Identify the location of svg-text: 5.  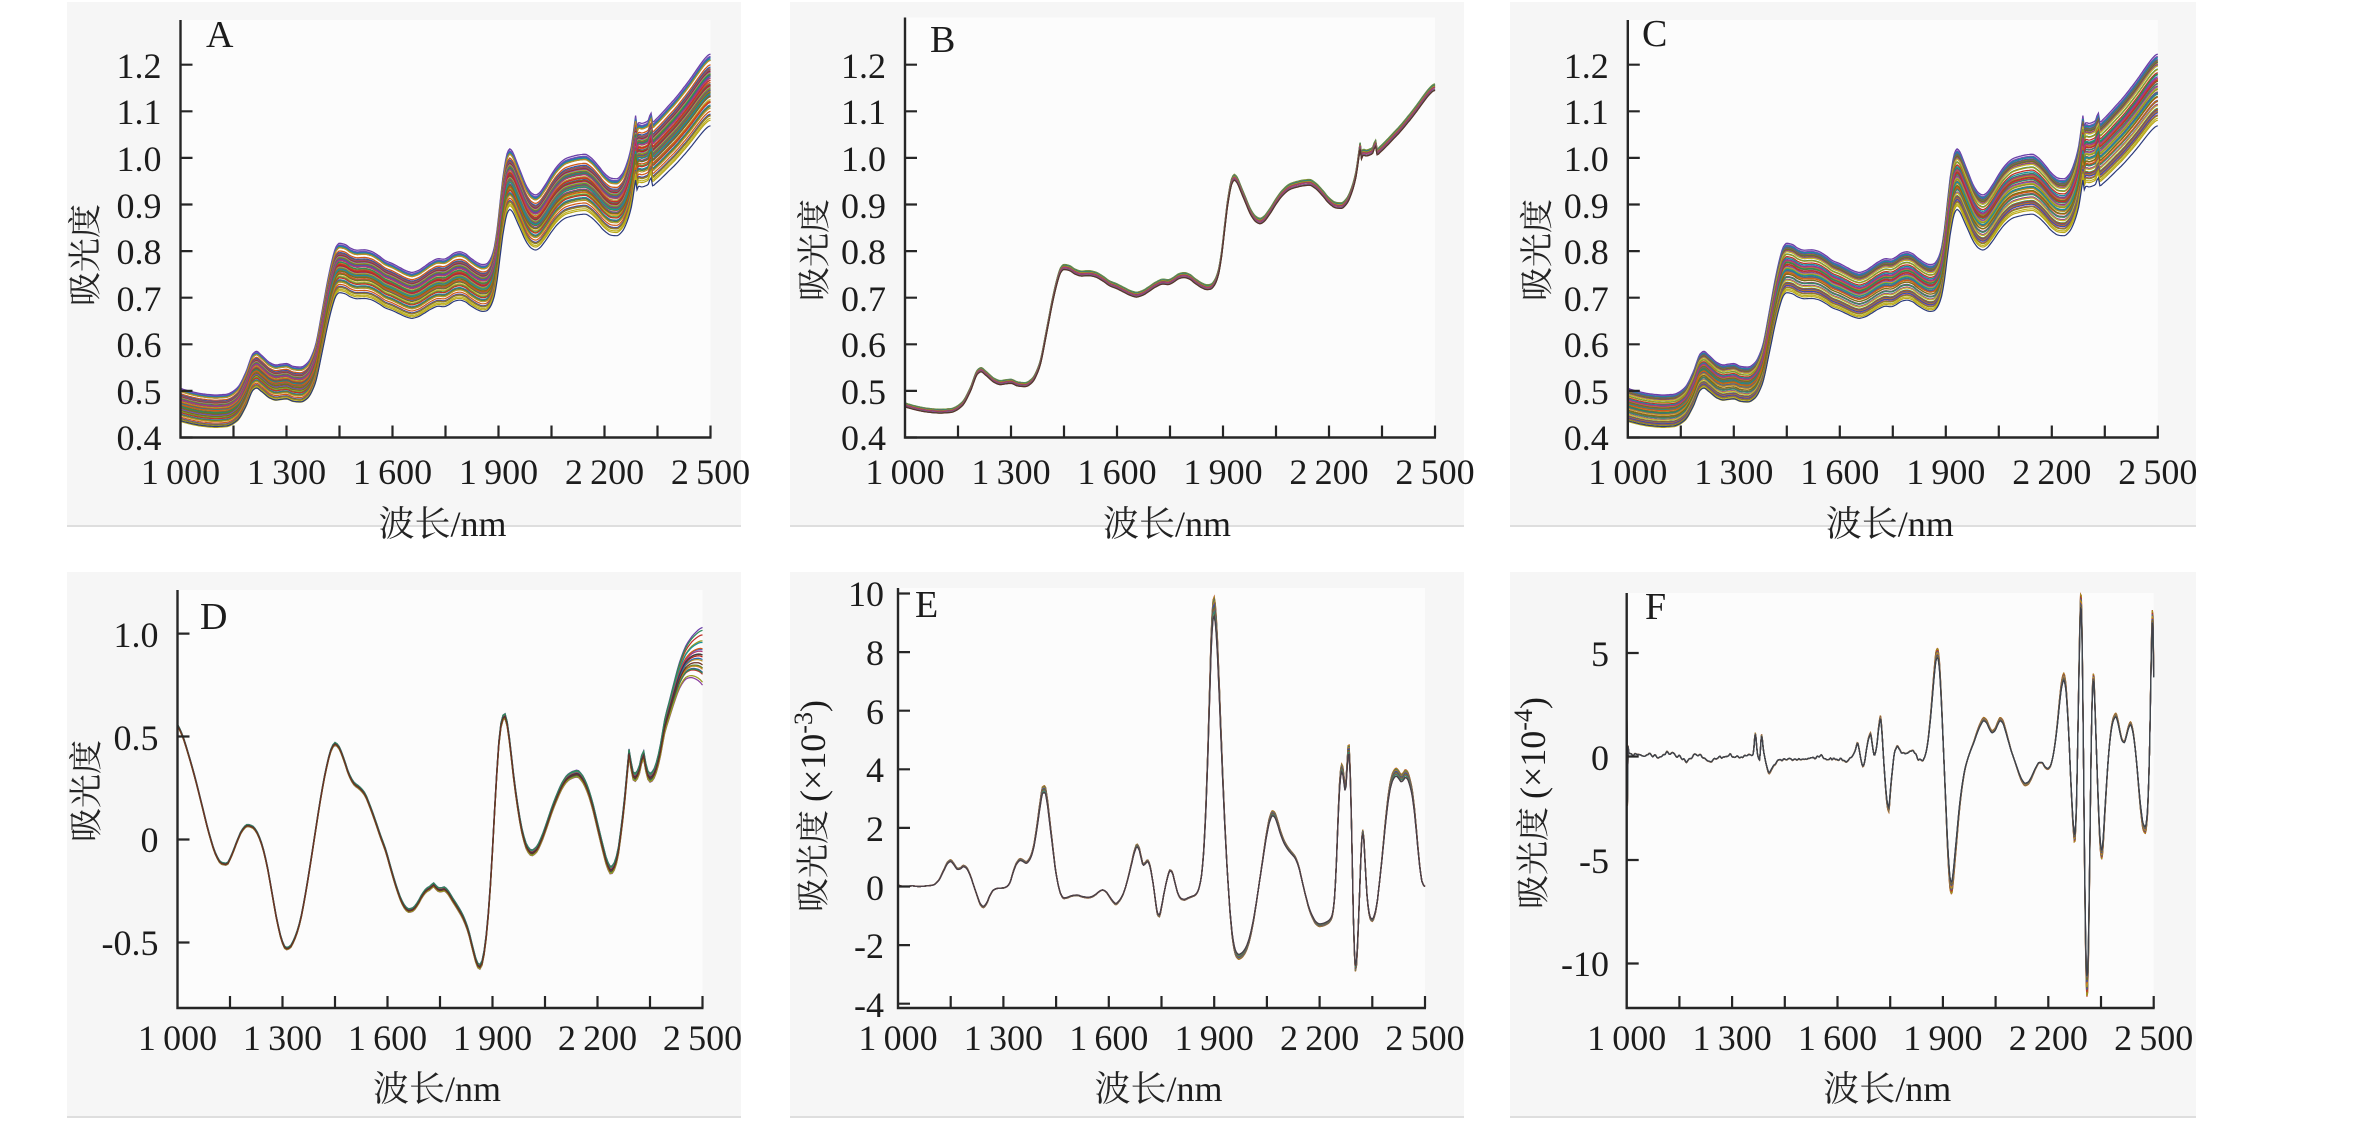
(1600, 654).